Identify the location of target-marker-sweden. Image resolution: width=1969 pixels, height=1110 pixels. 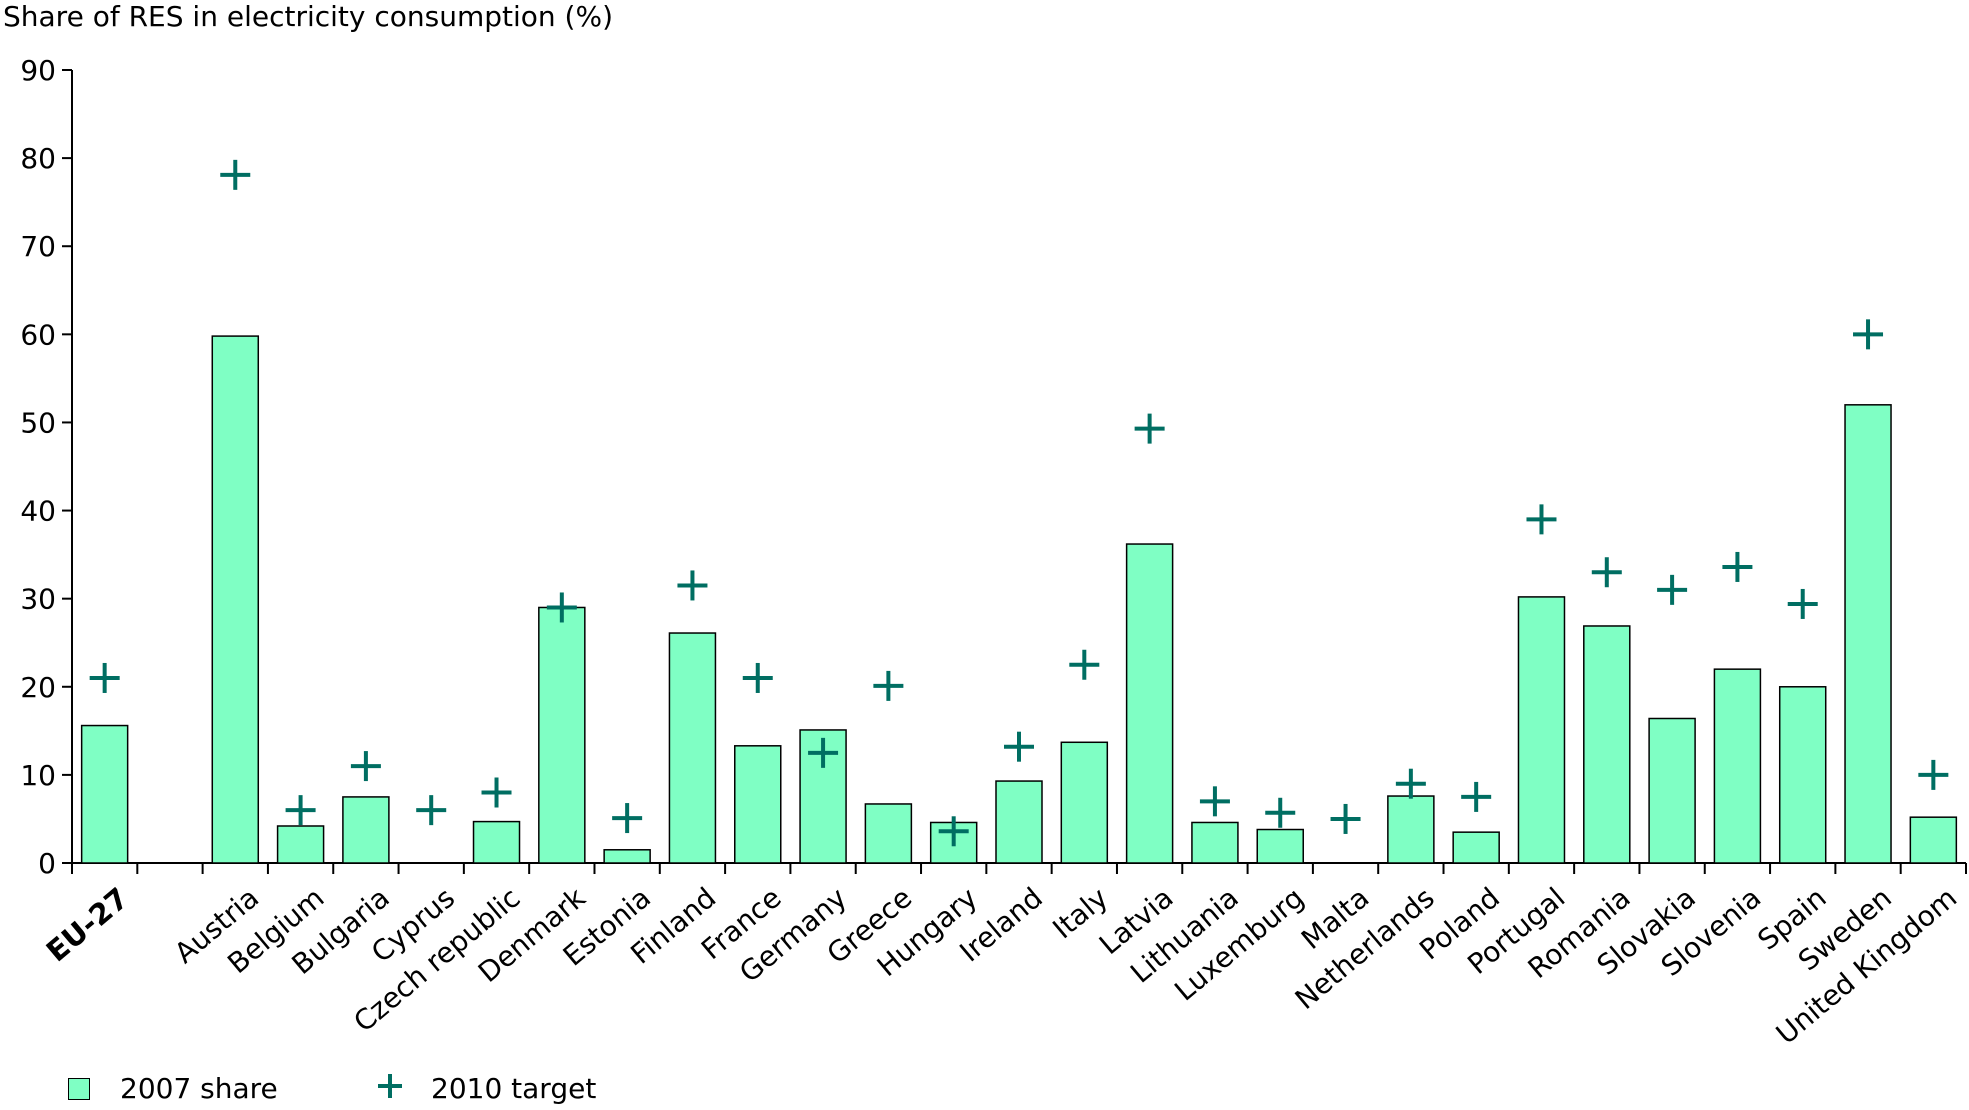
(1868, 334).